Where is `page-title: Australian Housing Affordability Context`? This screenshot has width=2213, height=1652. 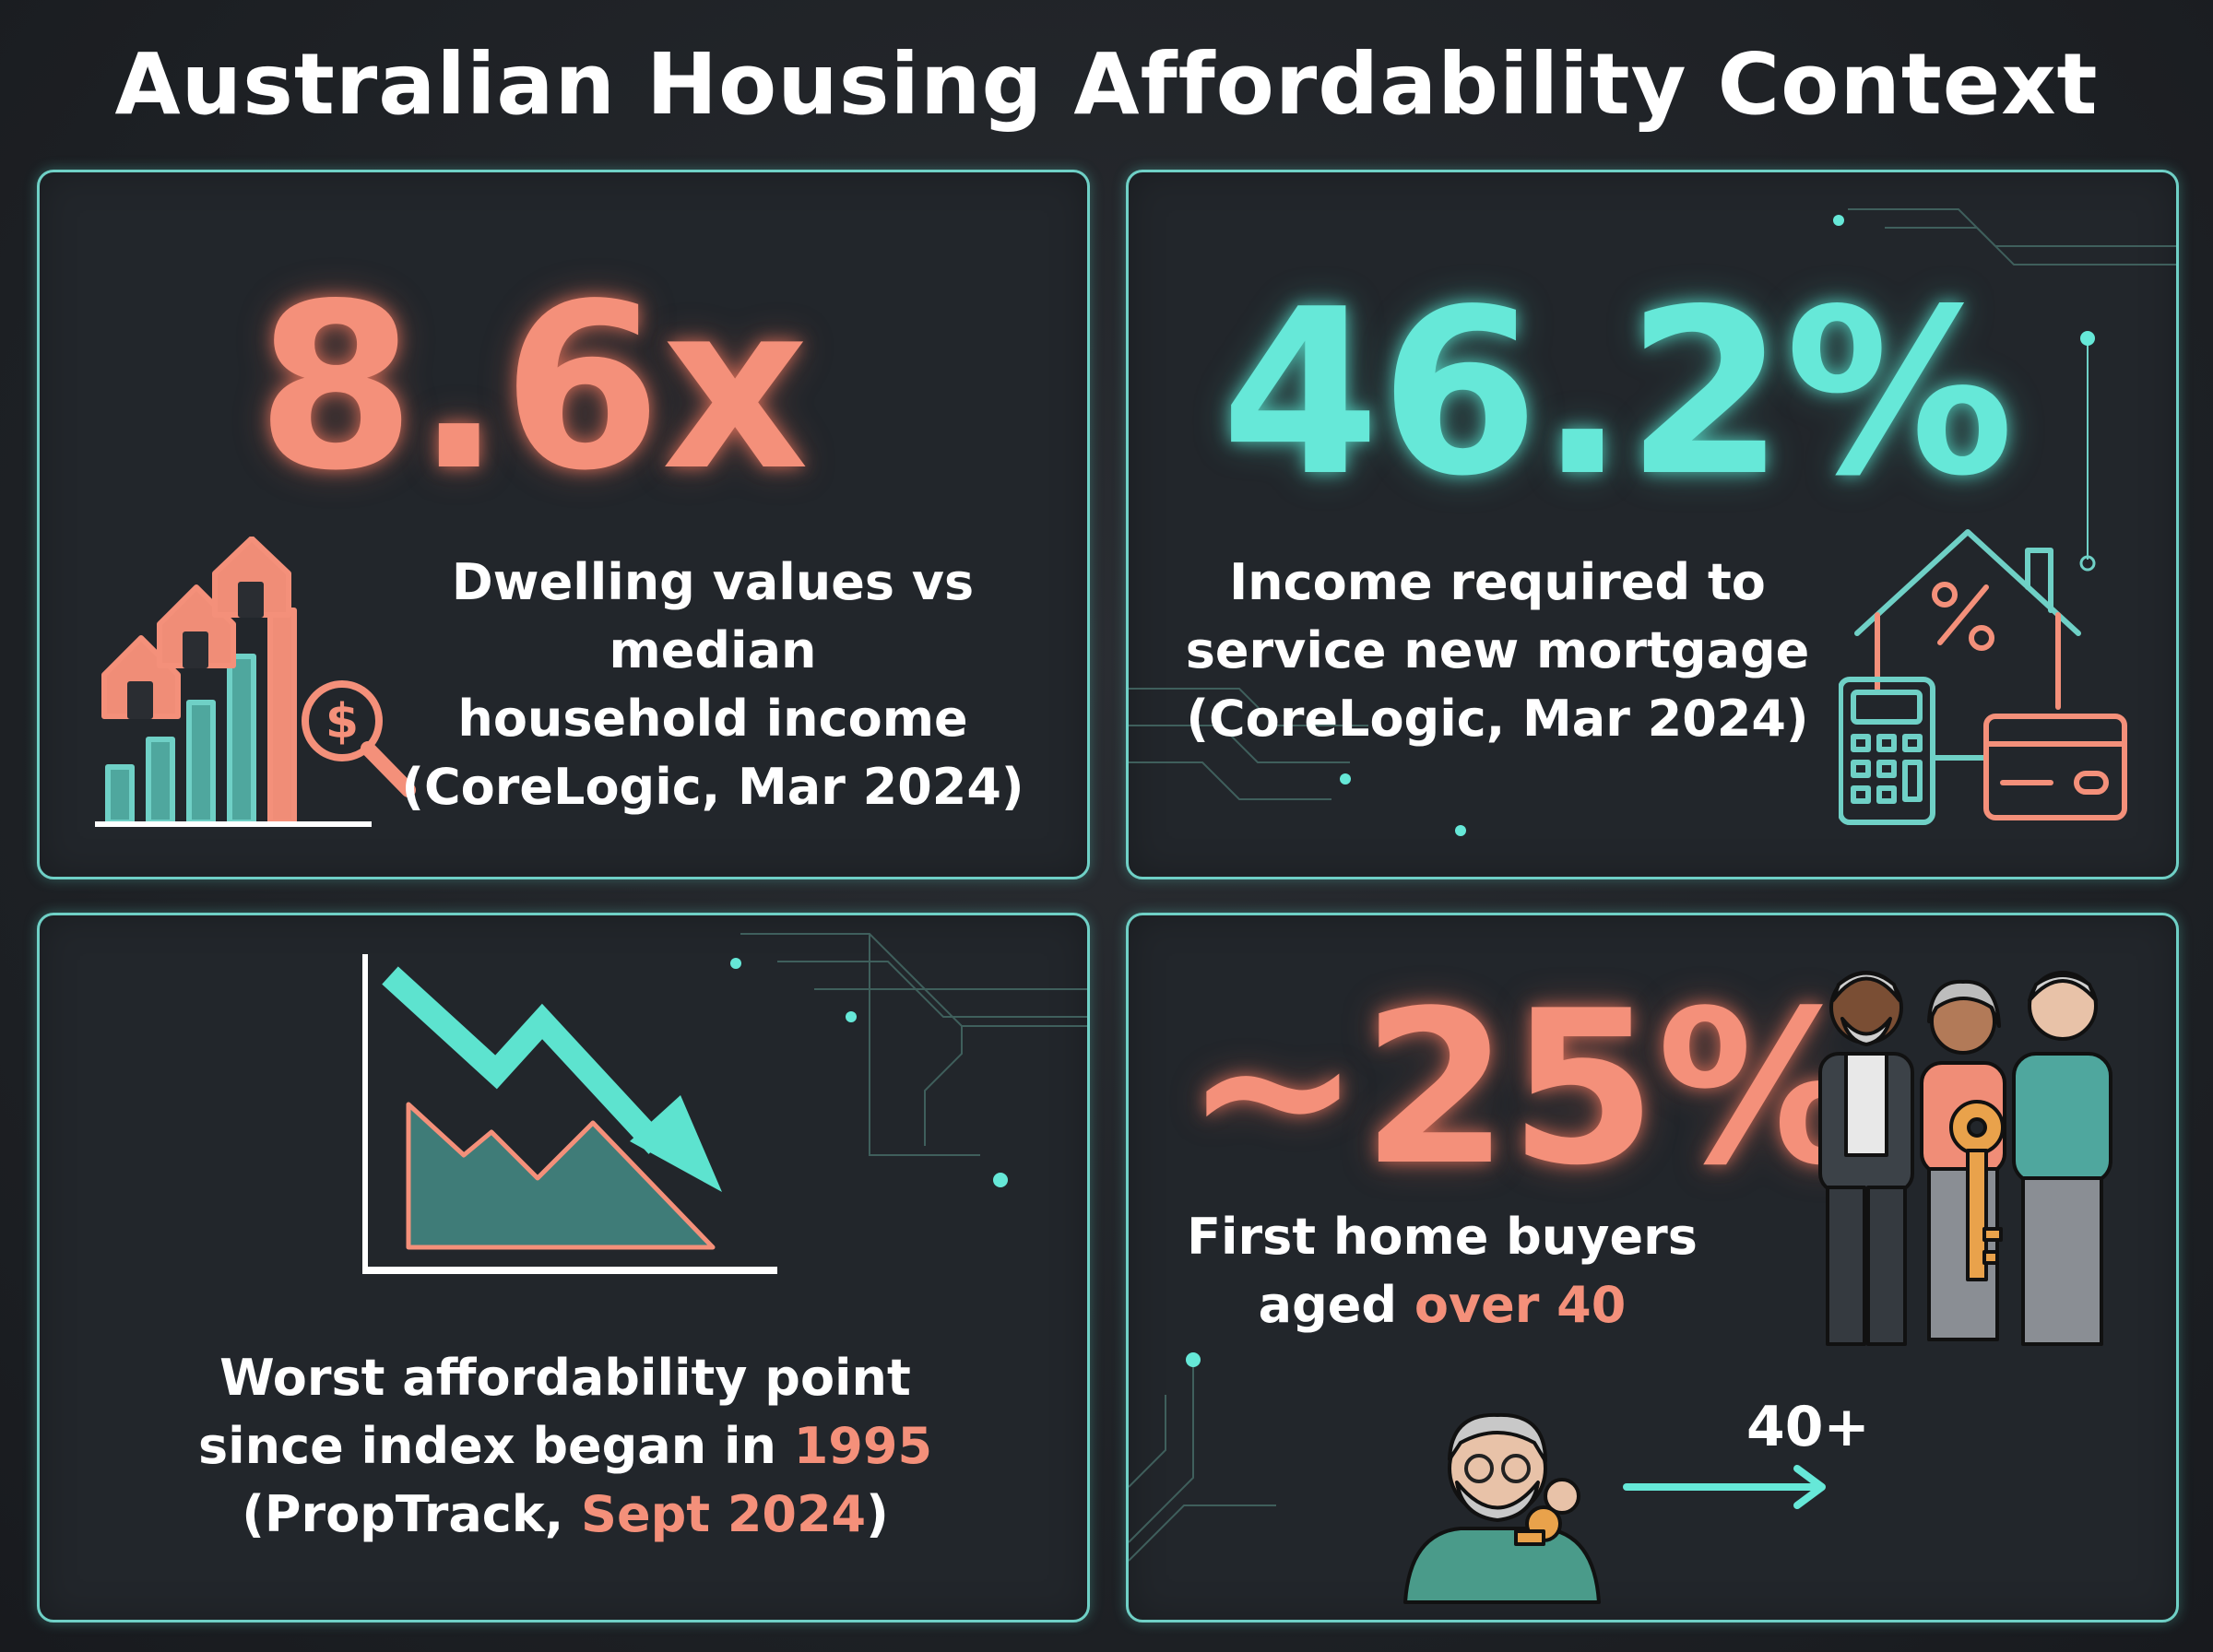
page-title: Australian Housing Affordability Context is located at coordinates (1106, 84).